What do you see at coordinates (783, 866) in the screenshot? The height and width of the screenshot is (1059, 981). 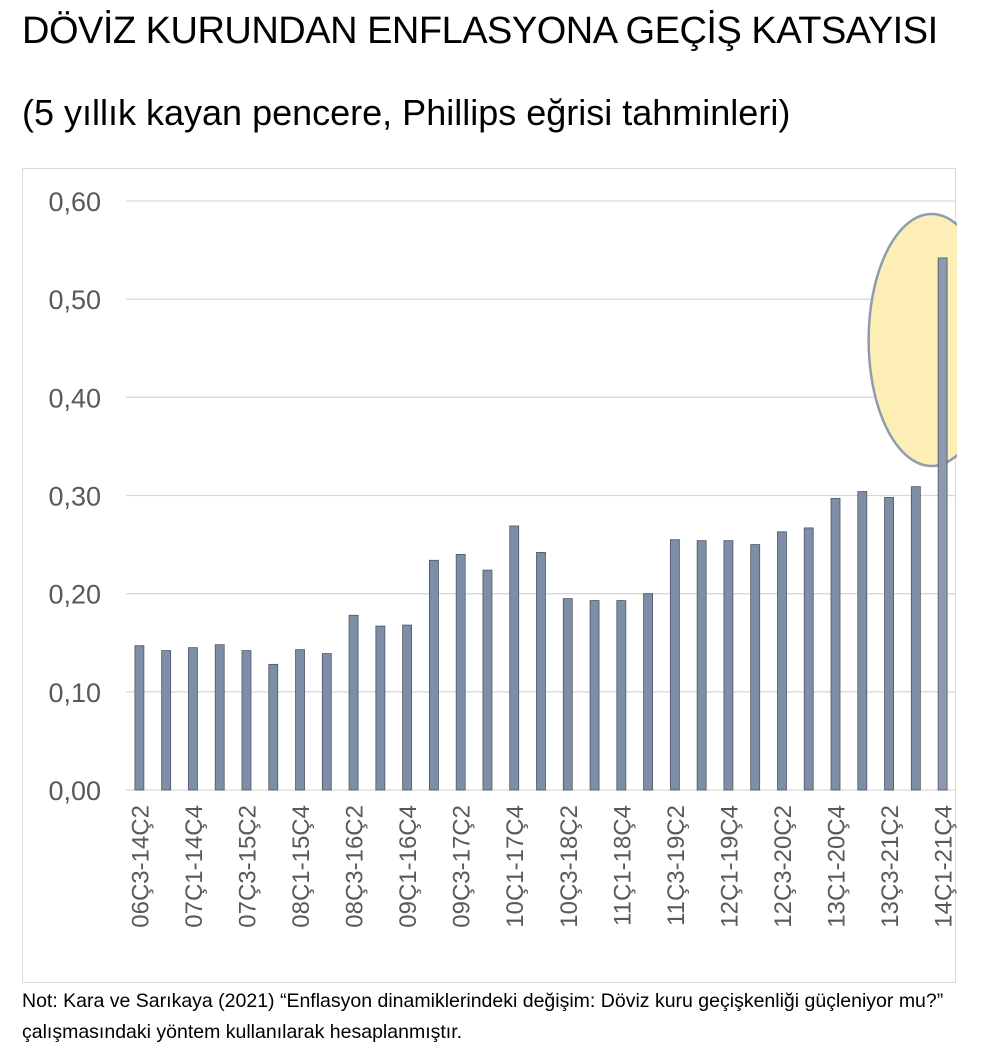 I see `x-tick-label: 12Ç3-20Ç2` at bounding box center [783, 866].